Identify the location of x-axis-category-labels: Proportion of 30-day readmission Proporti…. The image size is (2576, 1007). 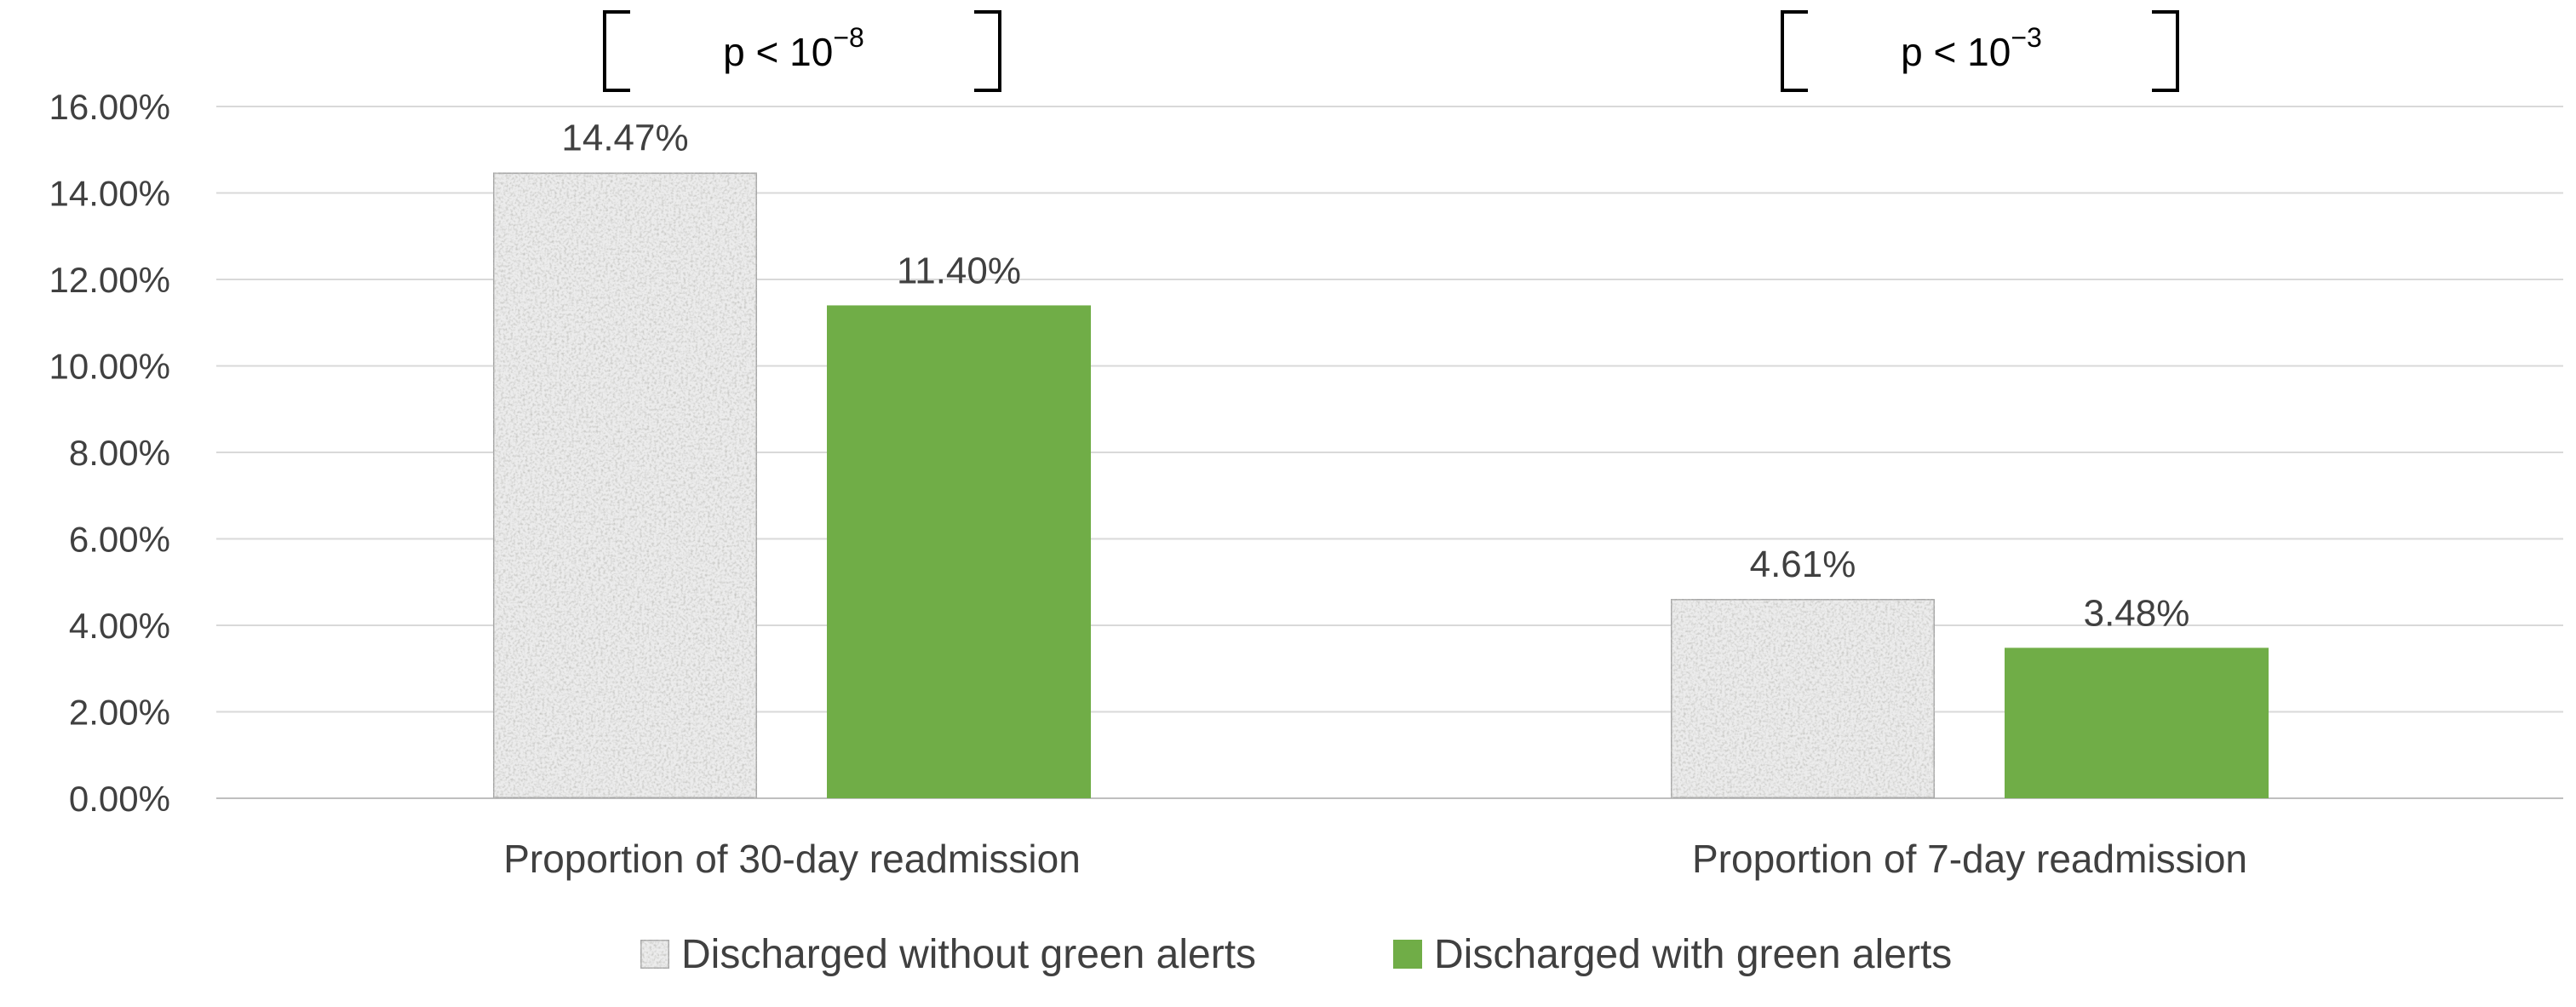
(1375, 859).